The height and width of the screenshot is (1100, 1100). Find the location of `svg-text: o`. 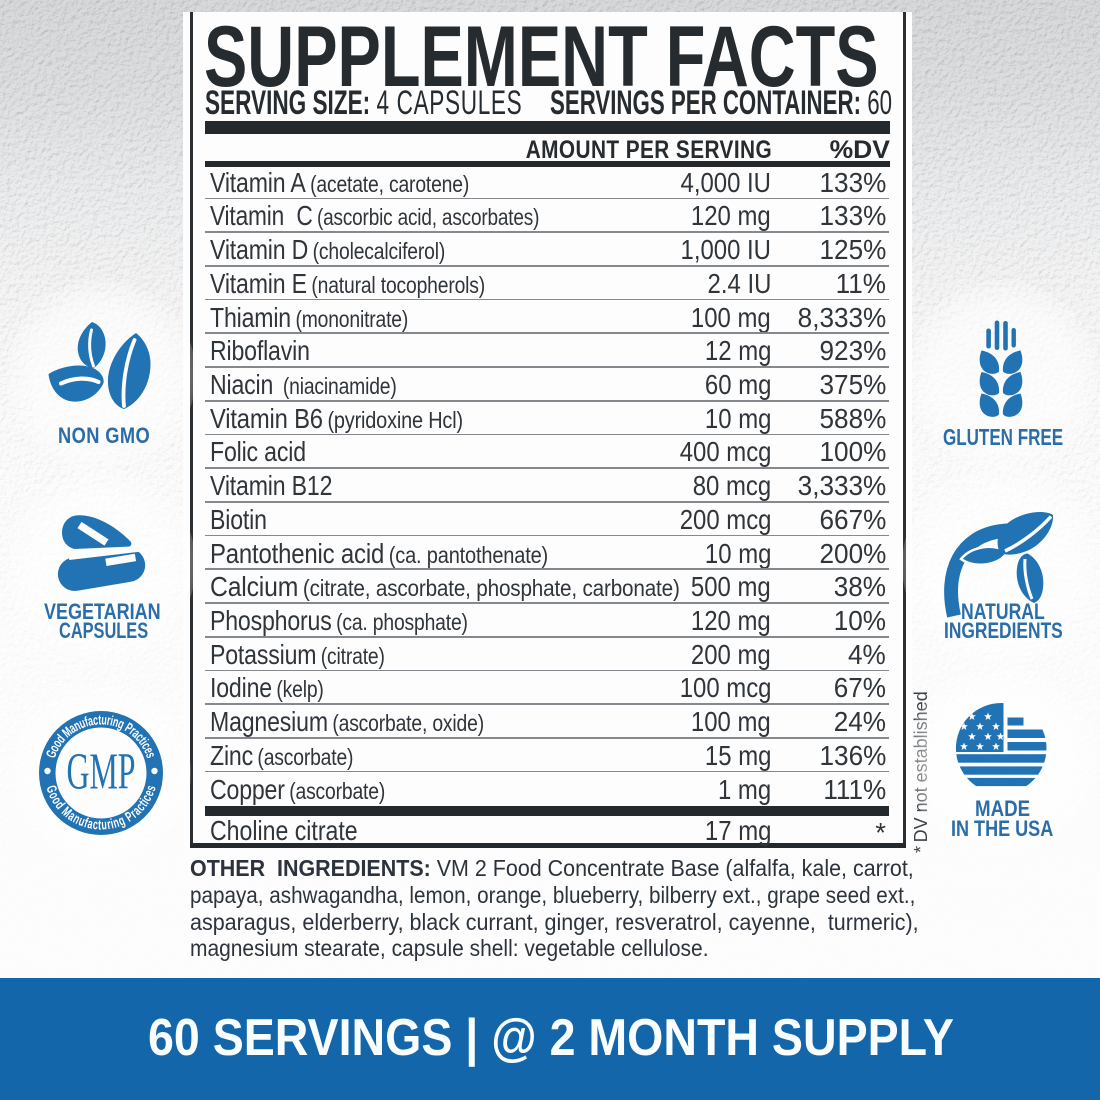

svg-text: o is located at coordinates (54, 796).